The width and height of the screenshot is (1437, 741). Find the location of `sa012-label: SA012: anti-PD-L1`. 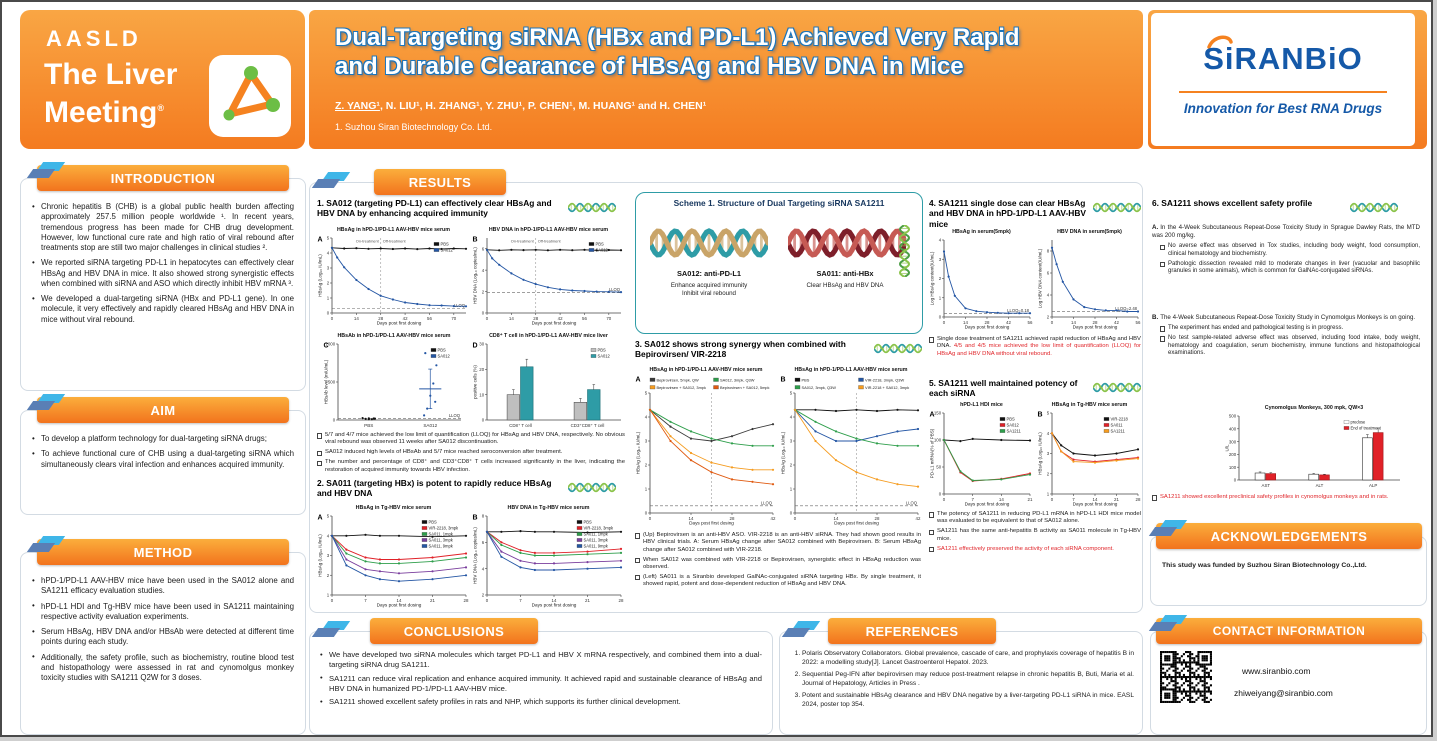

sa012-label: SA012: anti-PD-L1 is located at coordinates (709, 273).